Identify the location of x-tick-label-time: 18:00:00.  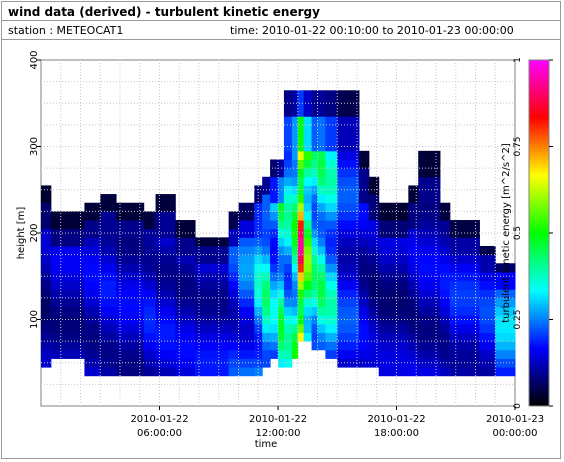
(396, 433).